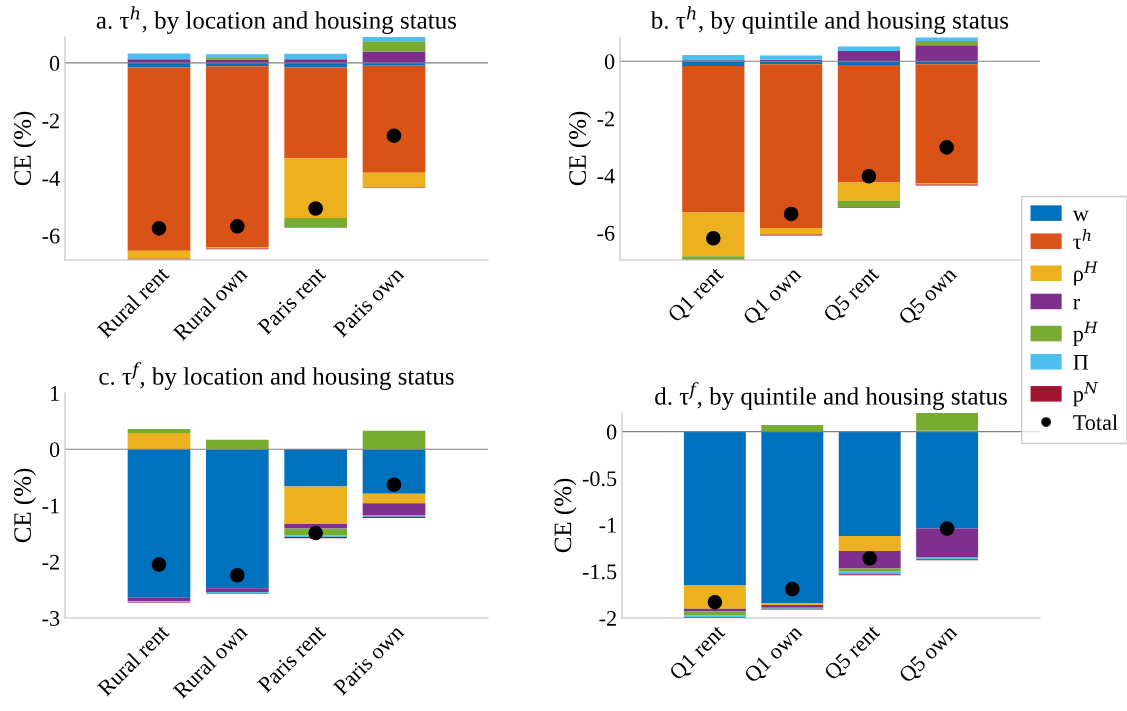  What do you see at coordinates (831, 396) in the screenshot?
I see `chart-title: d. τ$^{f}$, by quintile and housing status` at bounding box center [831, 396].